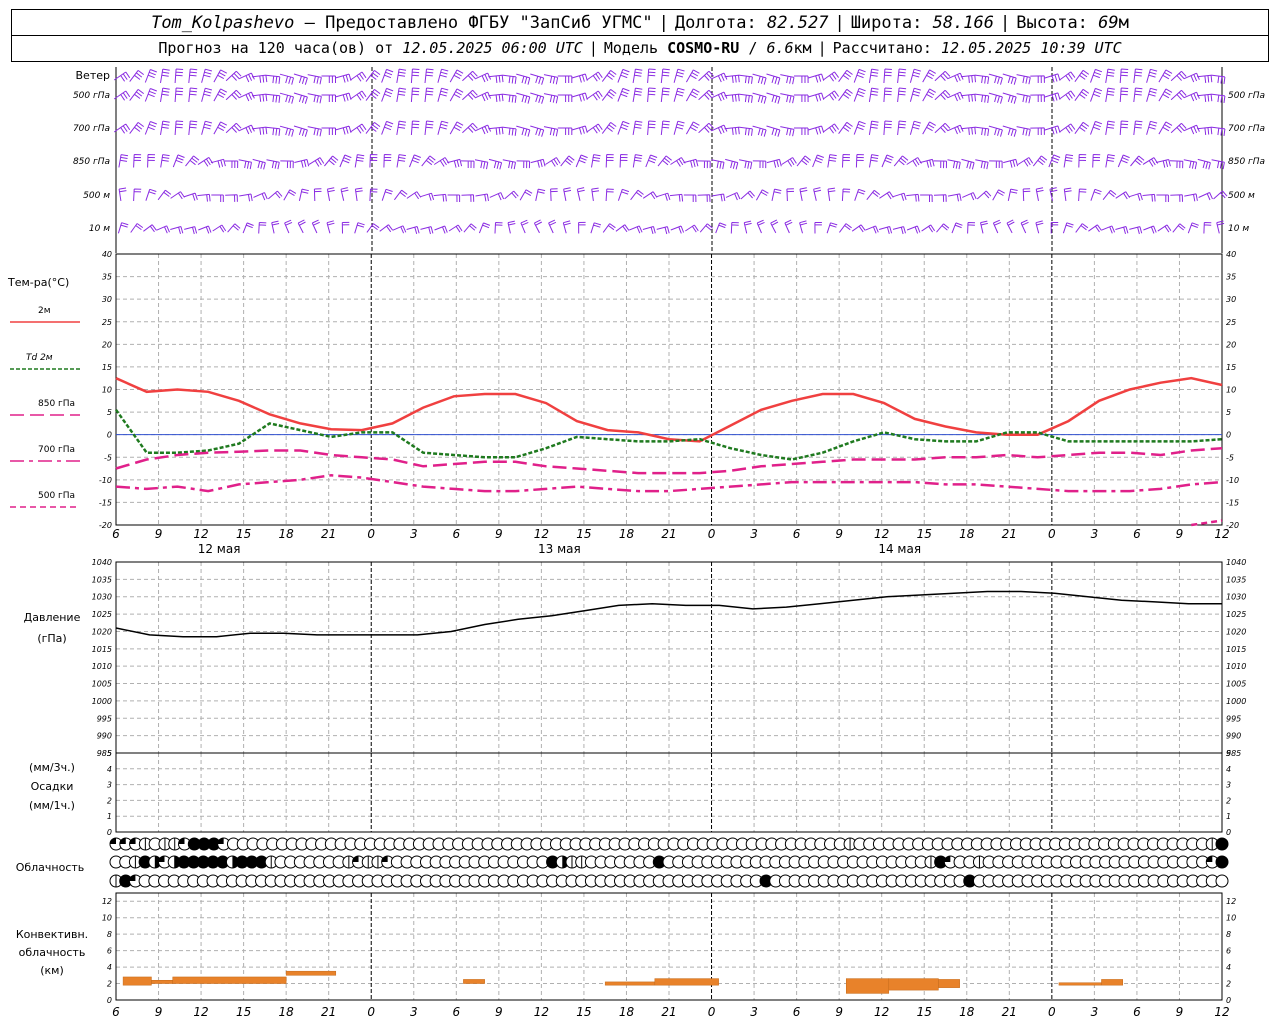  Describe the element at coordinates (102, 701) in the screenshot. I see `pressure-ytick-left: 1000` at that location.